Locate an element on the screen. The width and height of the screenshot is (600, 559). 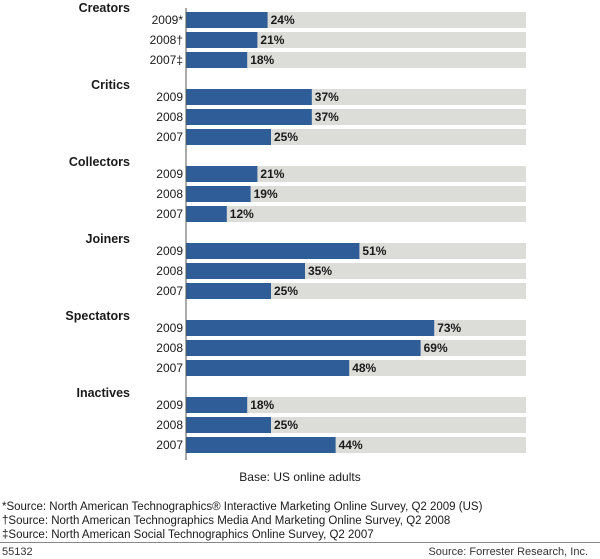
group-title-joiners: Joiners is located at coordinates (108, 239).